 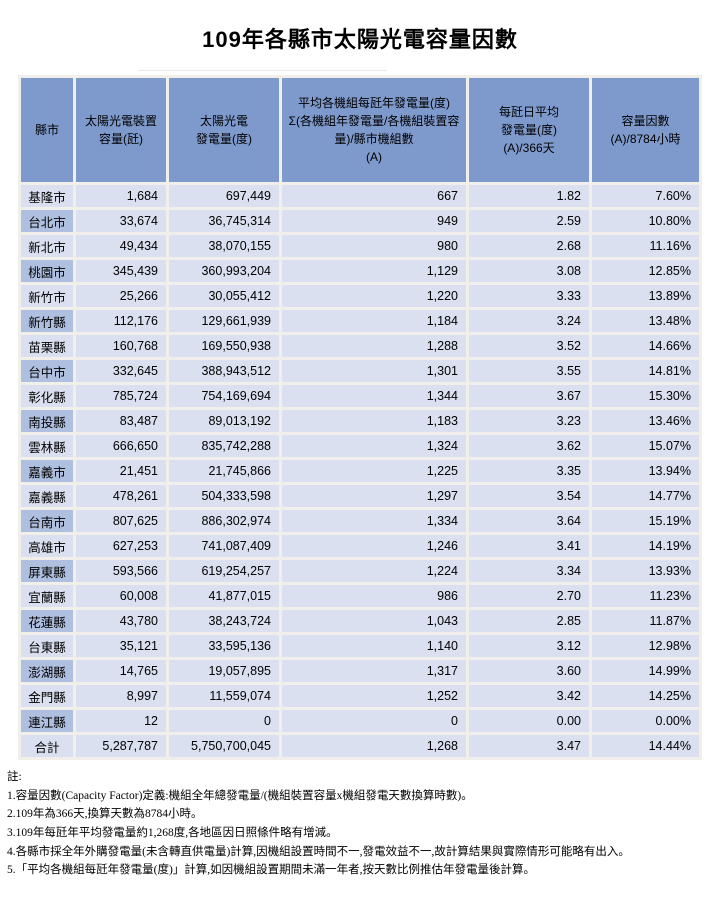 What do you see at coordinates (374, 446) in the screenshot?
I see `value-cell: 1,324` at bounding box center [374, 446].